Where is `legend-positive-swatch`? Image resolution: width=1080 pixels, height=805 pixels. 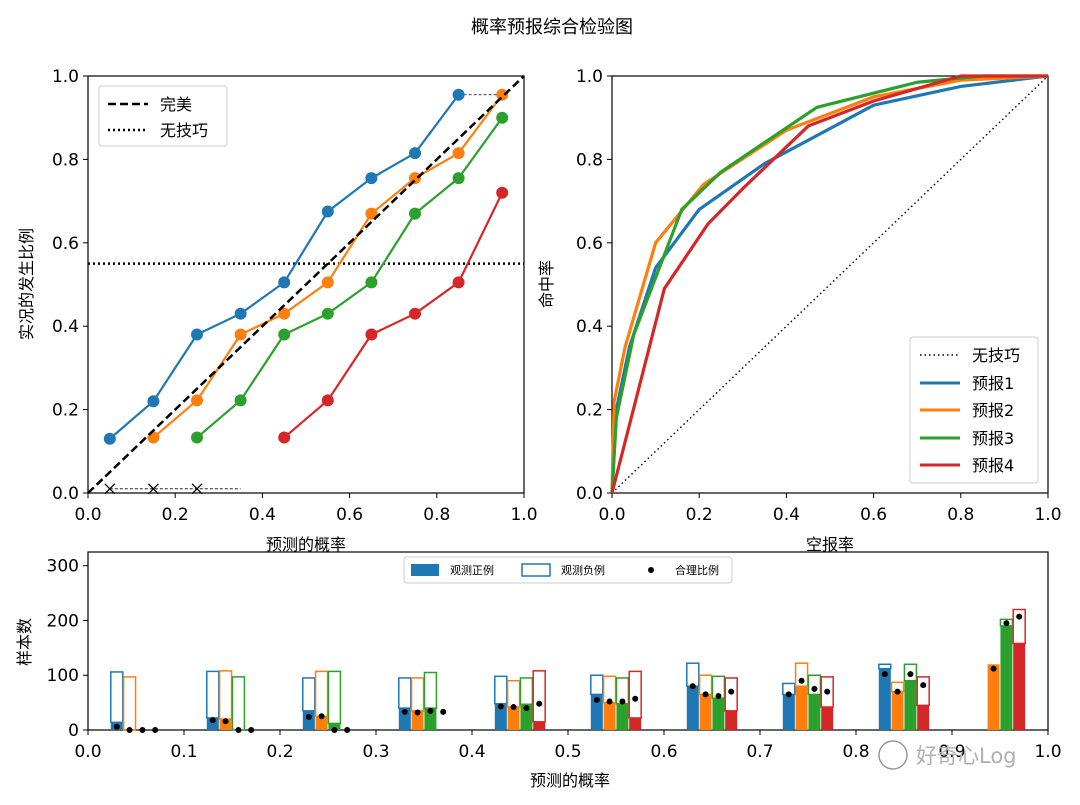 legend-positive-swatch is located at coordinates (425, 570).